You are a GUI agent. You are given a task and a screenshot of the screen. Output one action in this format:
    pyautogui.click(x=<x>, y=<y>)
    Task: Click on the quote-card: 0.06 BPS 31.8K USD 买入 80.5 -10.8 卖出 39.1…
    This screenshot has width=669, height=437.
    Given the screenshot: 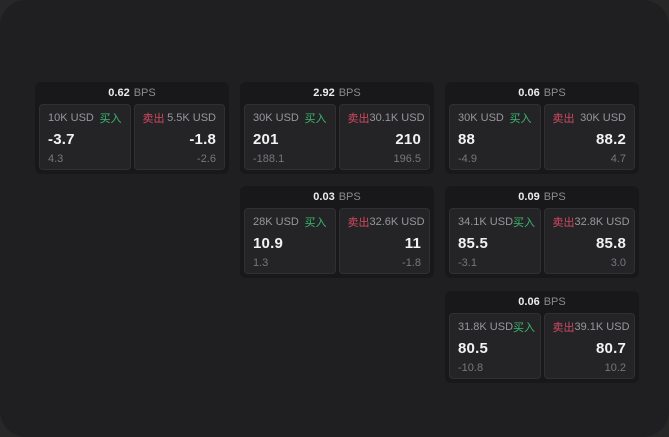 What is the action you would take?
    pyautogui.click(x=542, y=337)
    